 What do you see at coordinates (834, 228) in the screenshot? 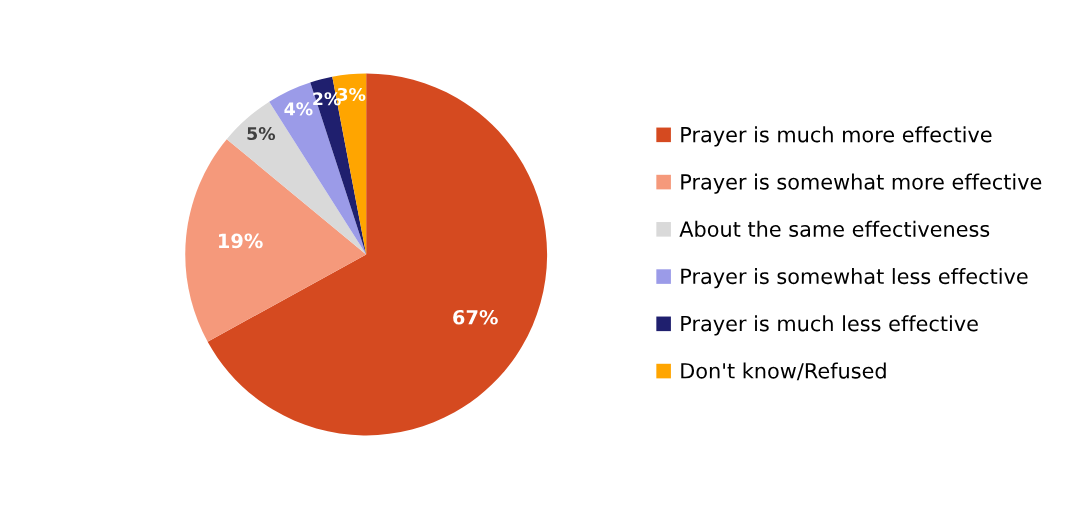
I see `legend-label: About the same effectiveness` at bounding box center [834, 228].